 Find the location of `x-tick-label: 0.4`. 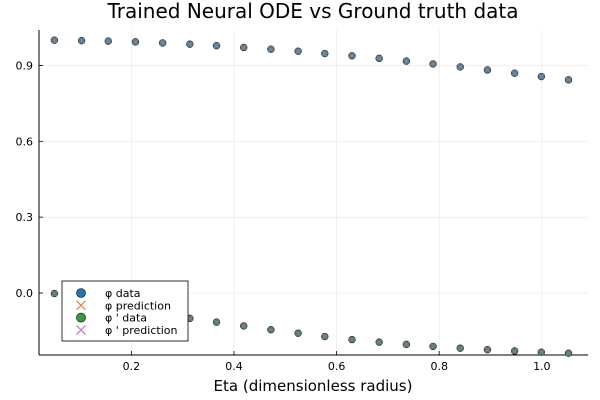

x-tick-label: 0.4 is located at coordinates (234, 366).